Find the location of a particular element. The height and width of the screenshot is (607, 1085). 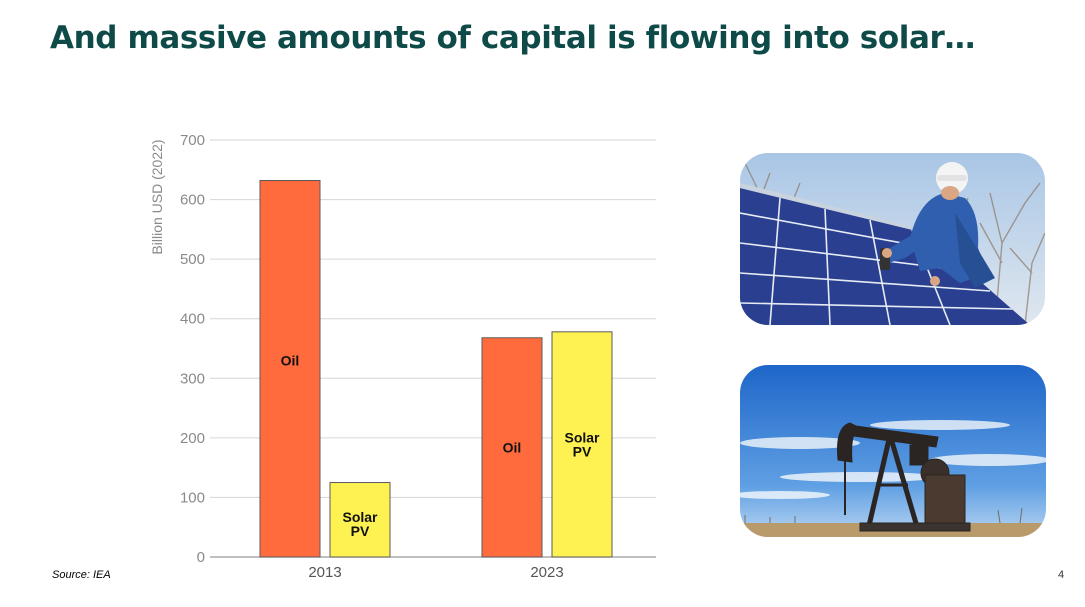

page-number: 4 is located at coordinates (1061, 575).